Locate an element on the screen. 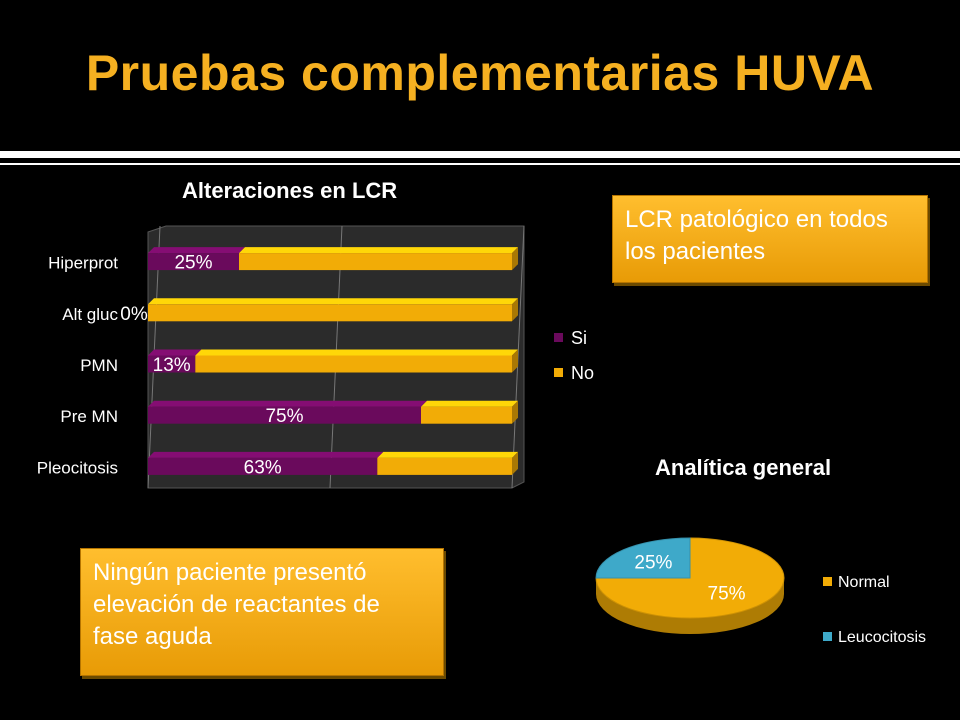 Image resolution: width=960 pixels, height=720 pixels. bar-no-pmn is located at coordinates (356, 361).